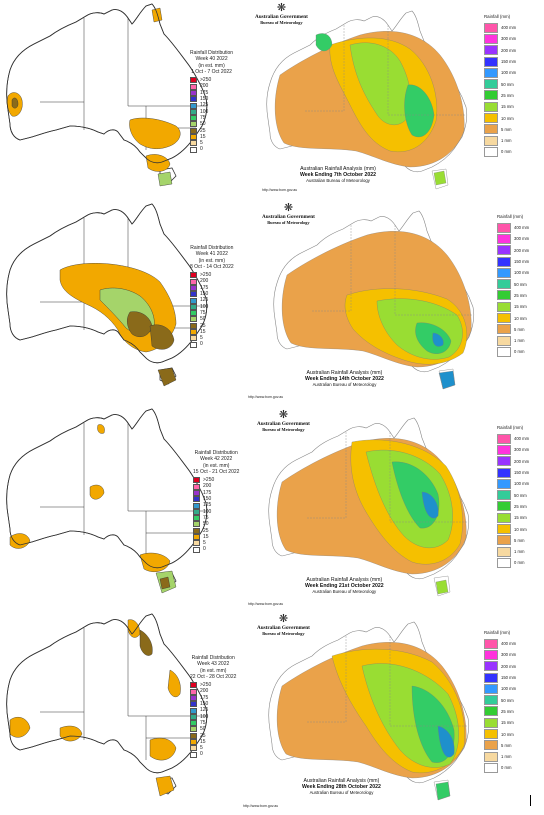 This screenshot has height=815, width=544. Describe the element at coordinates (212, 288) in the screenshot. I see `distribution-legend-row: 175` at that location.